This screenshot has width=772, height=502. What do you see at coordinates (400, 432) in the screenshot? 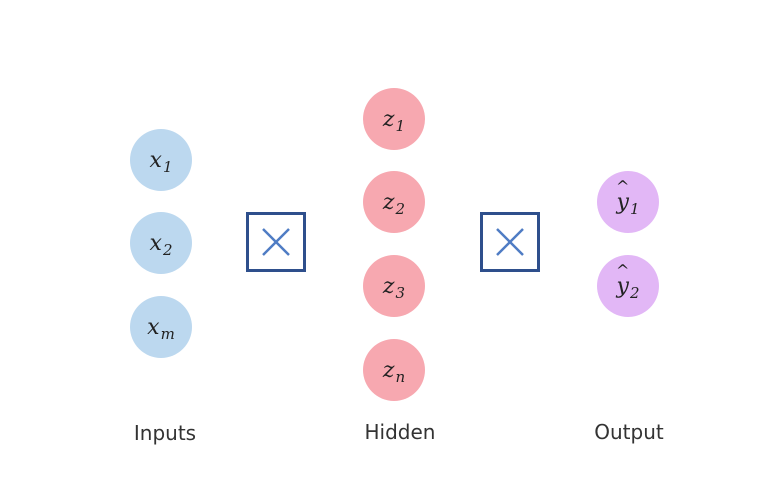
I see `hidden-label: Hidden` at bounding box center [400, 432].